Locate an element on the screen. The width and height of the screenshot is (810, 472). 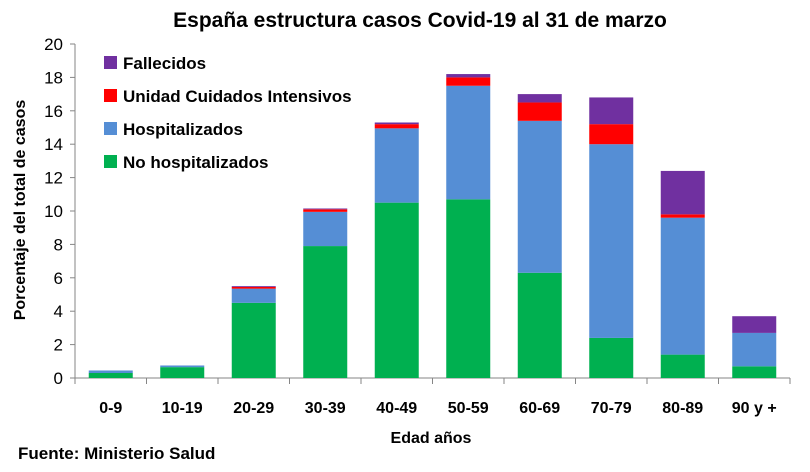
x-tick-label: 80-89 is located at coordinates (682, 408).